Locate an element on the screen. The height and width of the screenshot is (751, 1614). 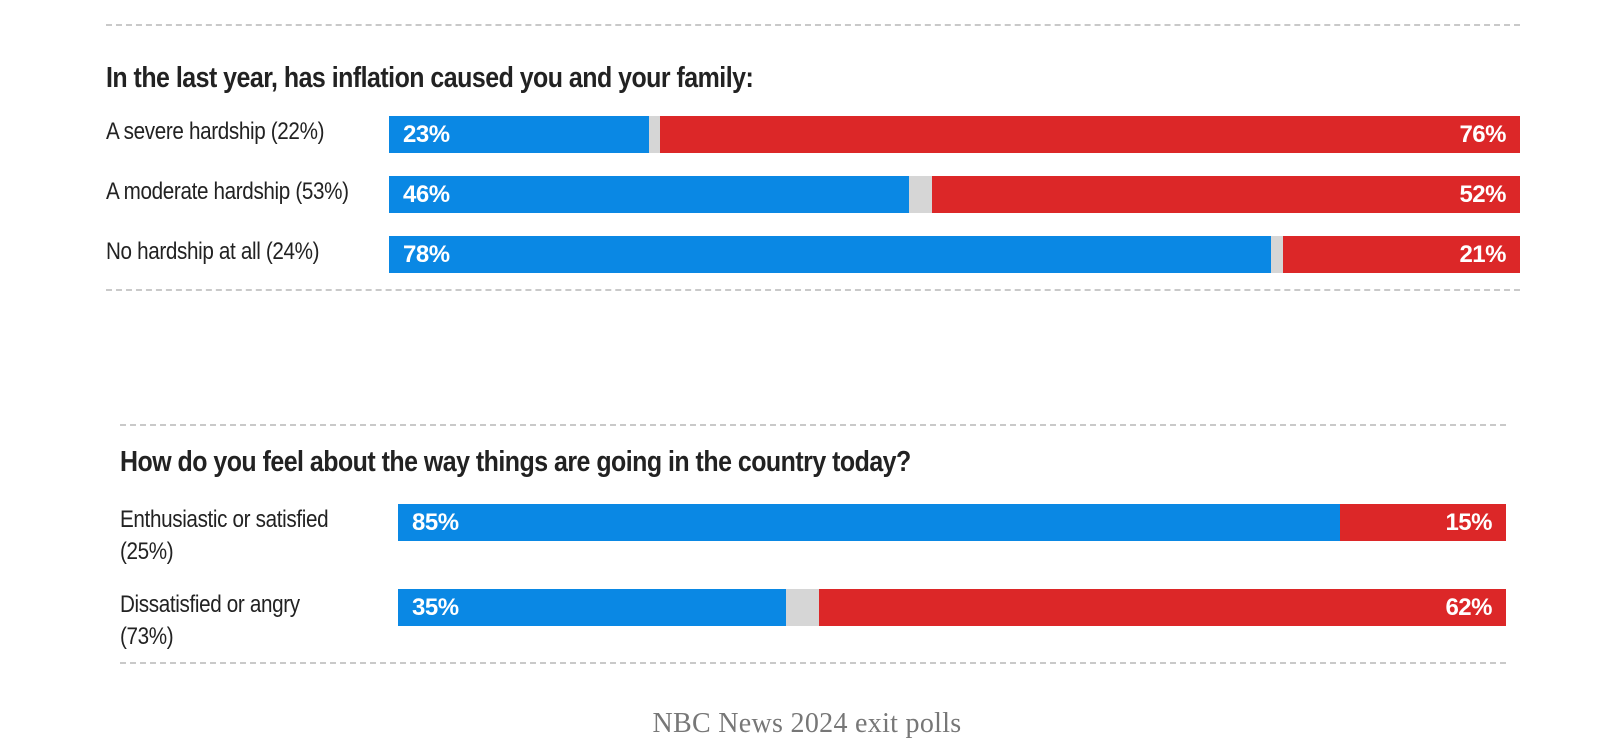
bar-row: Enthusiastic or satisfied (25%) 85% 15% is located at coordinates (813, 546).